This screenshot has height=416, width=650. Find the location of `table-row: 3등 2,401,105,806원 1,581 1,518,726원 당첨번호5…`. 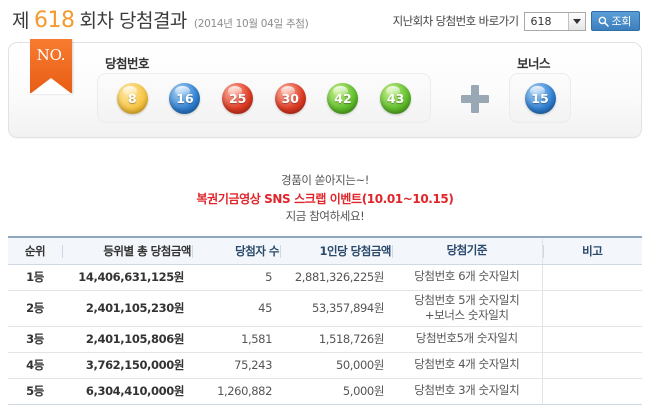

table-row: 3등 2,401,105,806원 1,581 1,518,726원 당첨번호5… is located at coordinates (325, 339).